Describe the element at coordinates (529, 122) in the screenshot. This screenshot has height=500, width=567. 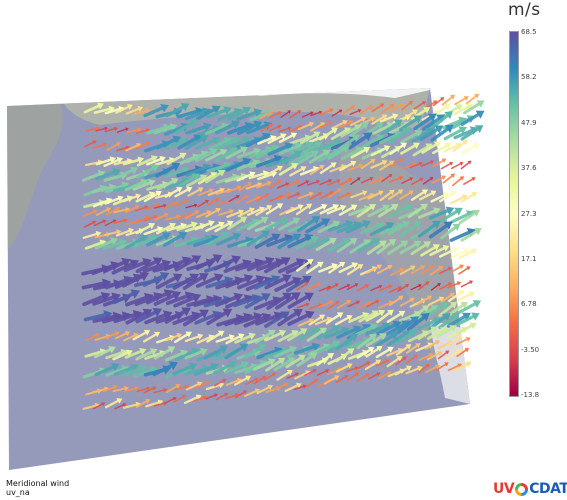
I see `colorbar-tick-label: 47.9` at that location.